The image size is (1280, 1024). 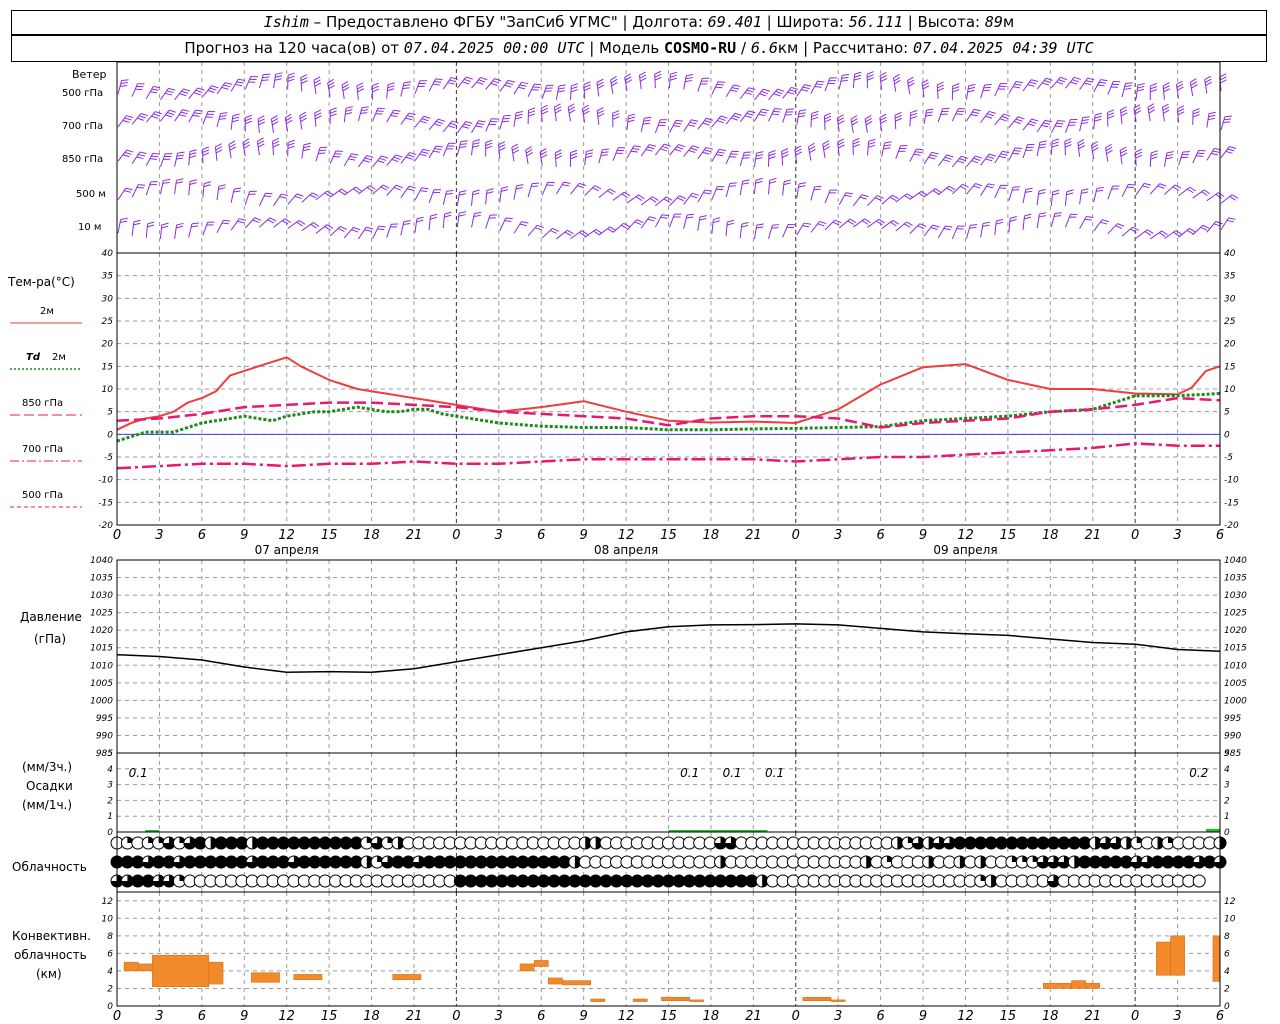 What do you see at coordinates (49, 867) in the screenshot?
I see `cloud-title: Облачность` at bounding box center [49, 867].